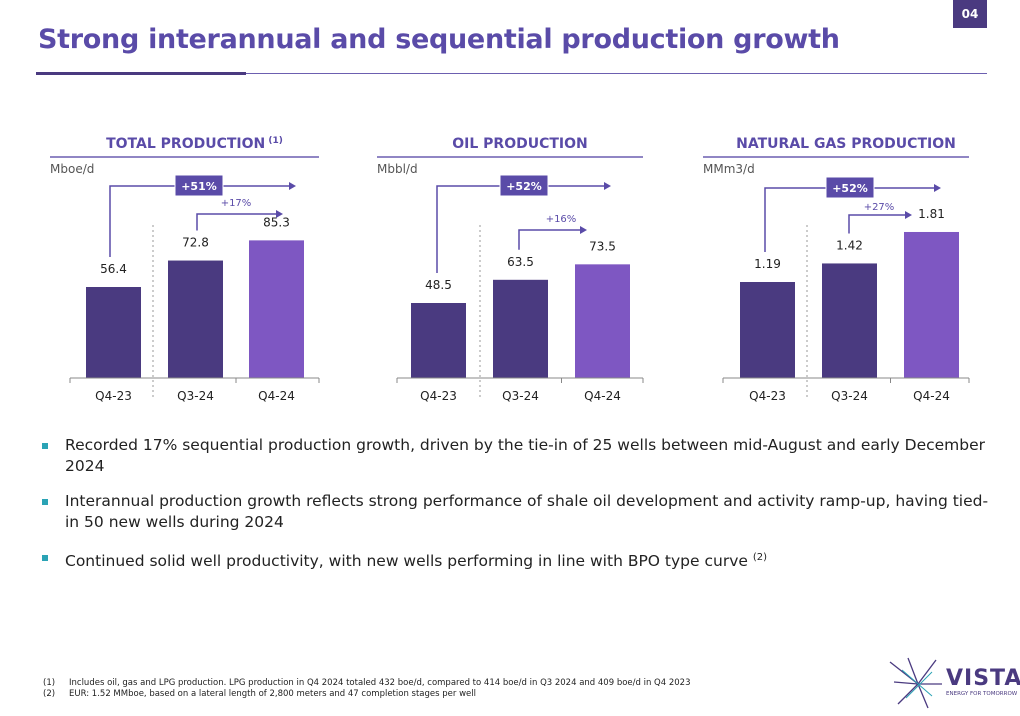 The width and height of the screenshot is (1020, 716). What do you see at coordinates (759, 557) in the screenshot?
I see `footnote-ref: (2)` at bounding box center [759, 557].